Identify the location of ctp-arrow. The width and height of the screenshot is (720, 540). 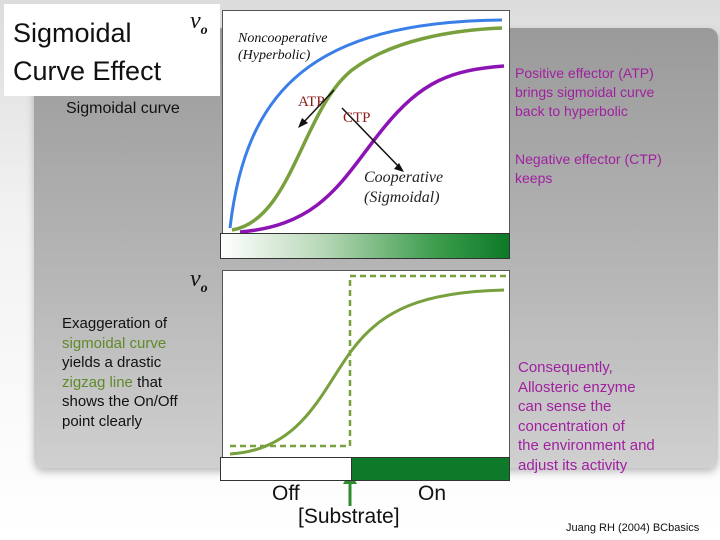
(371, 138).